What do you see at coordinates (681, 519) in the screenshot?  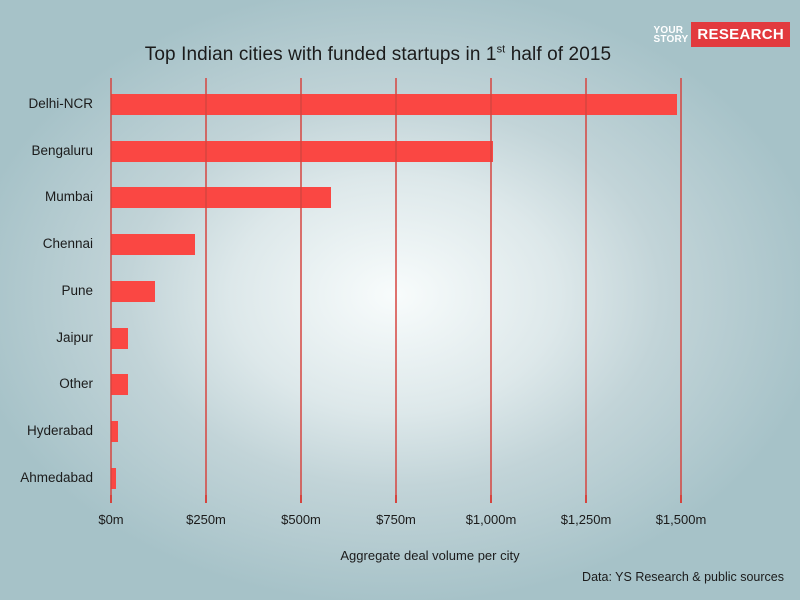 I see `x-tick-label: $1,500m` at bounding box center [681, 519].